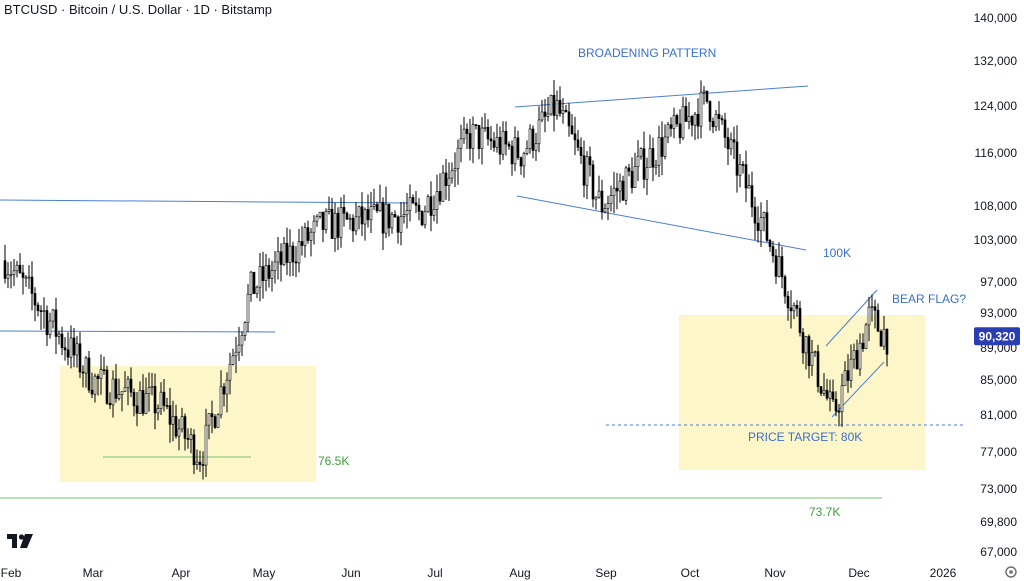 The height and width of the screenshot is (581, 1024). Describe the element at coordinates (774, 573) in the screenshot. I see `x-tick-label: Nov` at that location.